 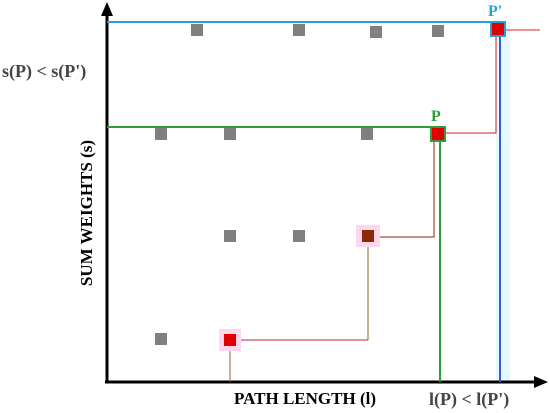 What do you see at coordinates (498, 29) in the screenshot?
I see `p-prime-node` at bounding box center [498, 29].